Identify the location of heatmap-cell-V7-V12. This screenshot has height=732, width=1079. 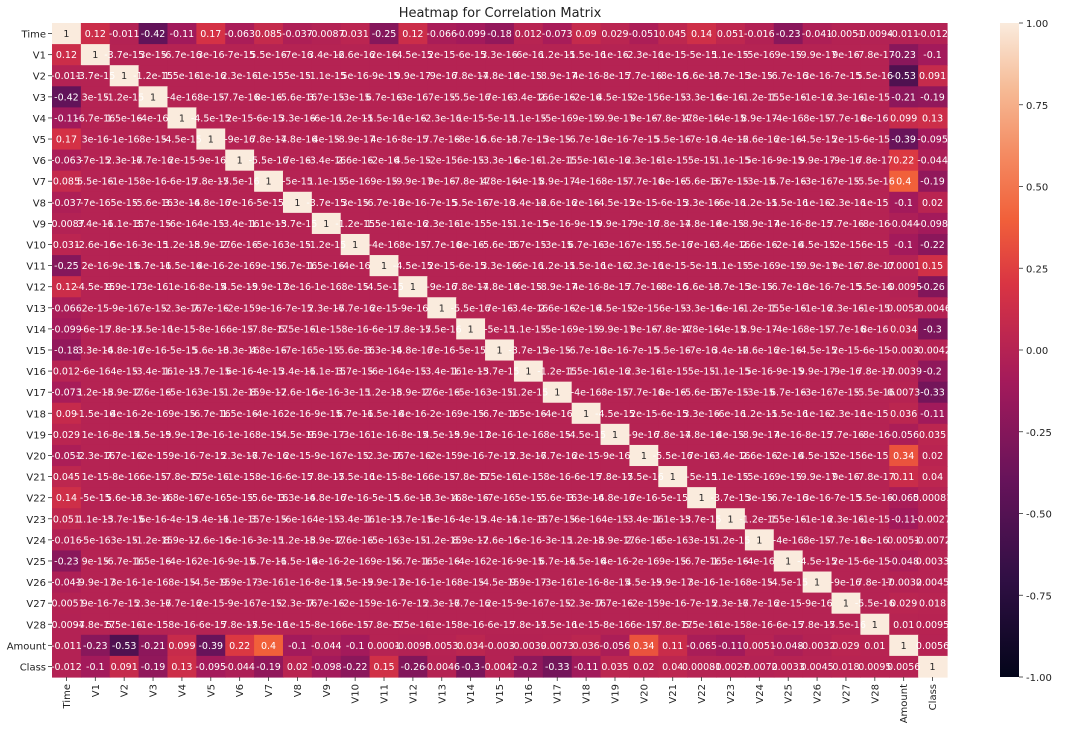
(413, 181).